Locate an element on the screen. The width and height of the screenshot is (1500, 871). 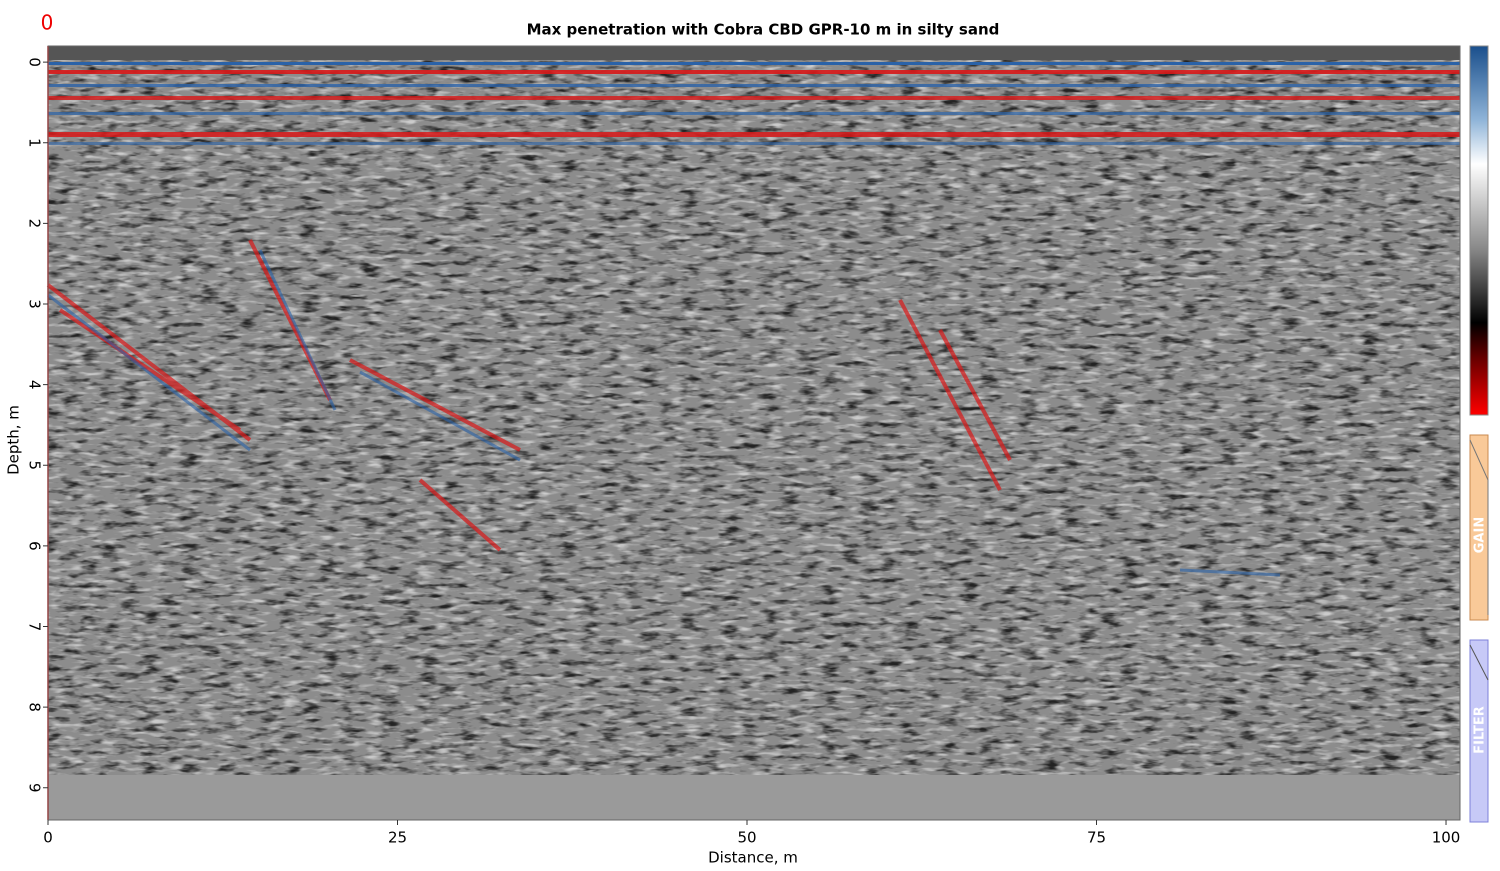
colorbar is located at coordinates (1479, 230).